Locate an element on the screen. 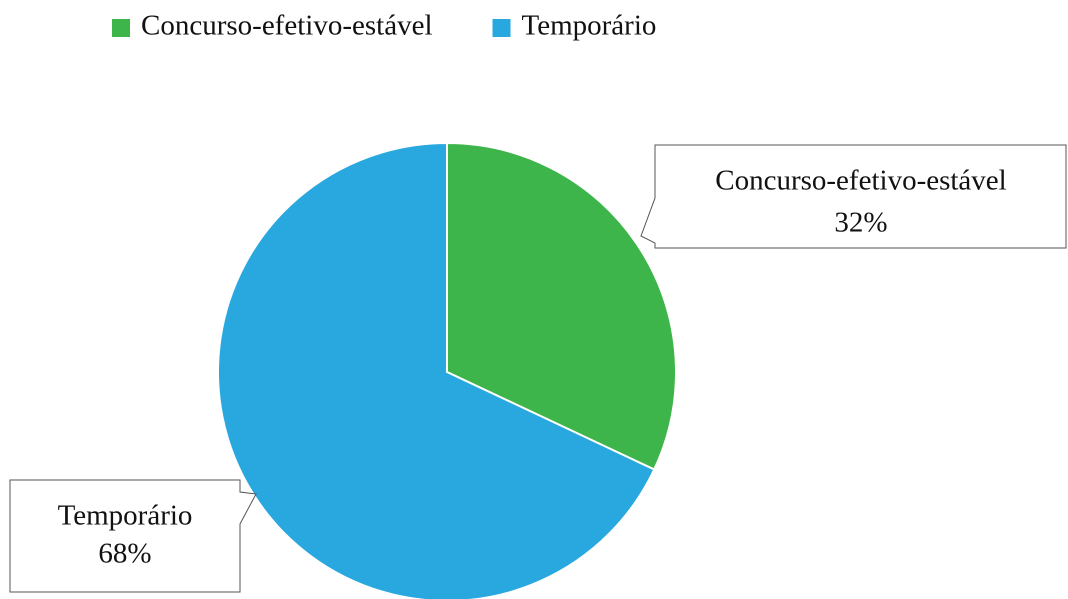  legend-label: Concurso-efetivo-estável is located at coordinates (287, 26).